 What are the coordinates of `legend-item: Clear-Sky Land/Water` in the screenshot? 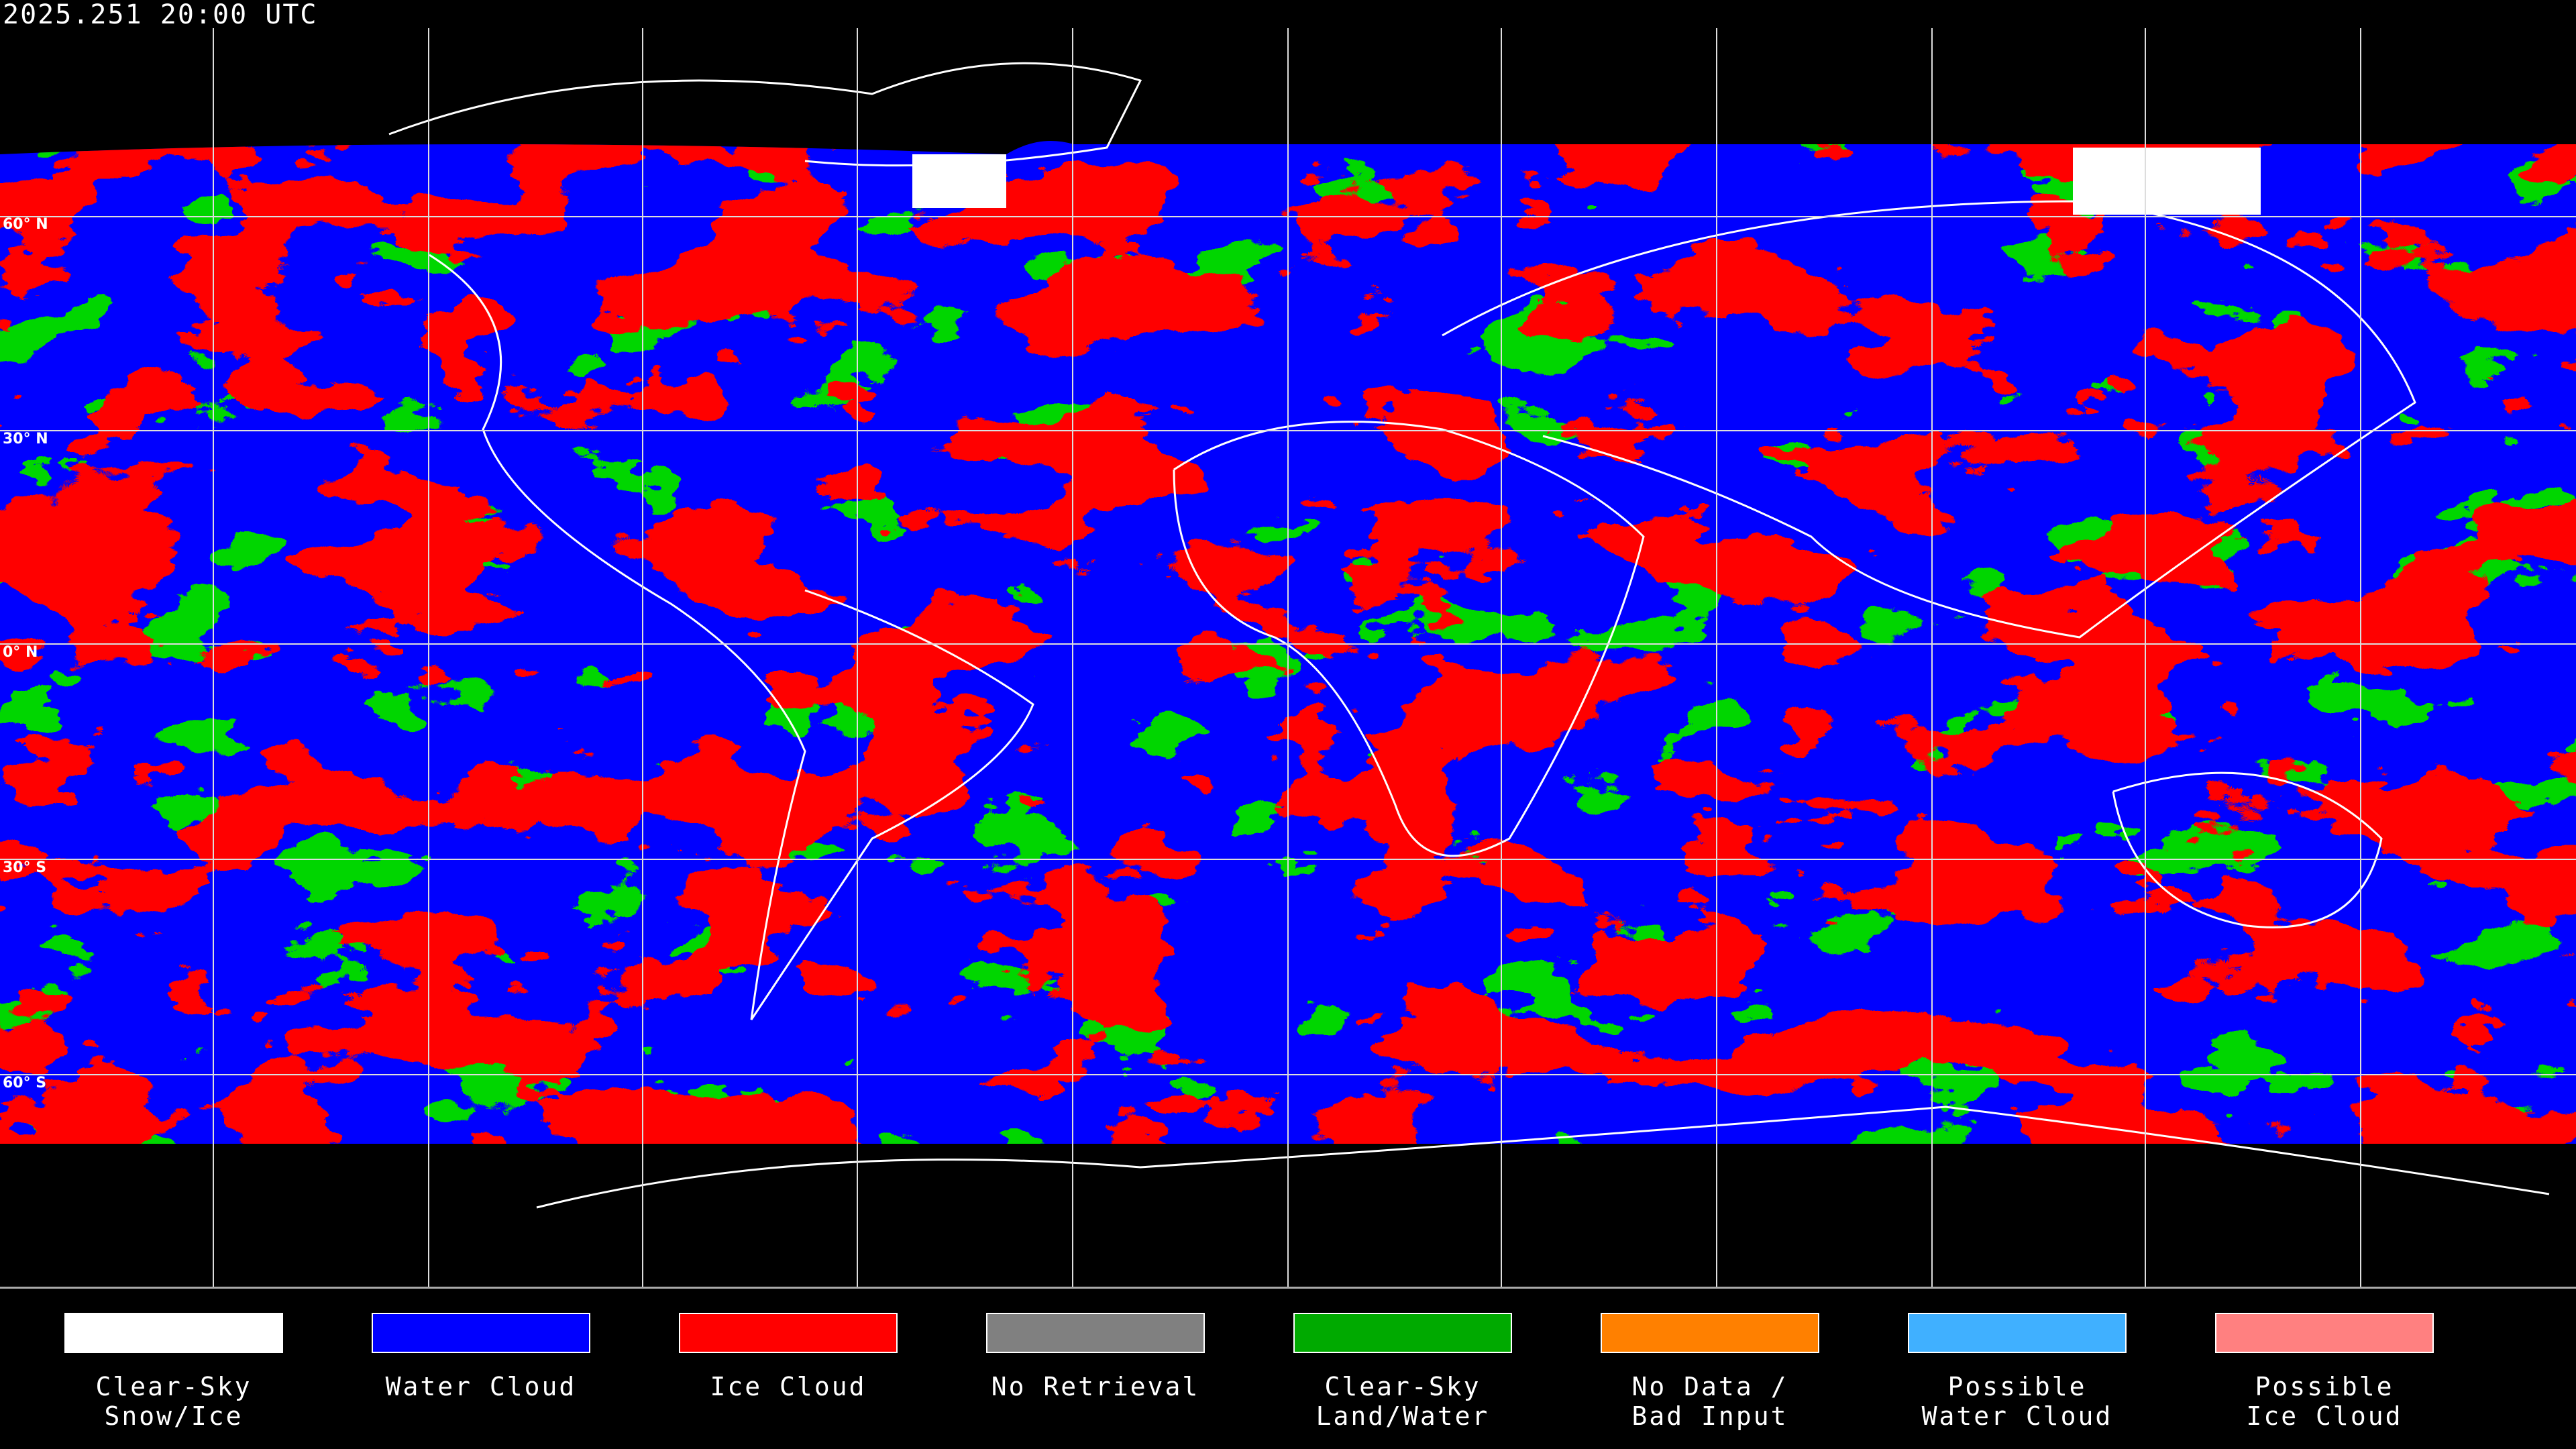 It's located at (1402, 1372).